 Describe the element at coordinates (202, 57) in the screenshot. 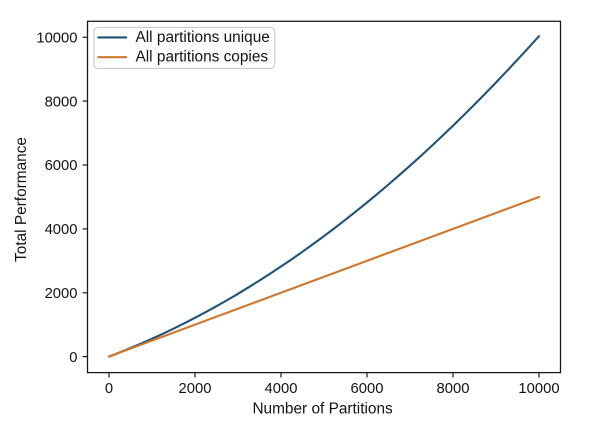

I see `svg-text: All partitions copies` at that location.